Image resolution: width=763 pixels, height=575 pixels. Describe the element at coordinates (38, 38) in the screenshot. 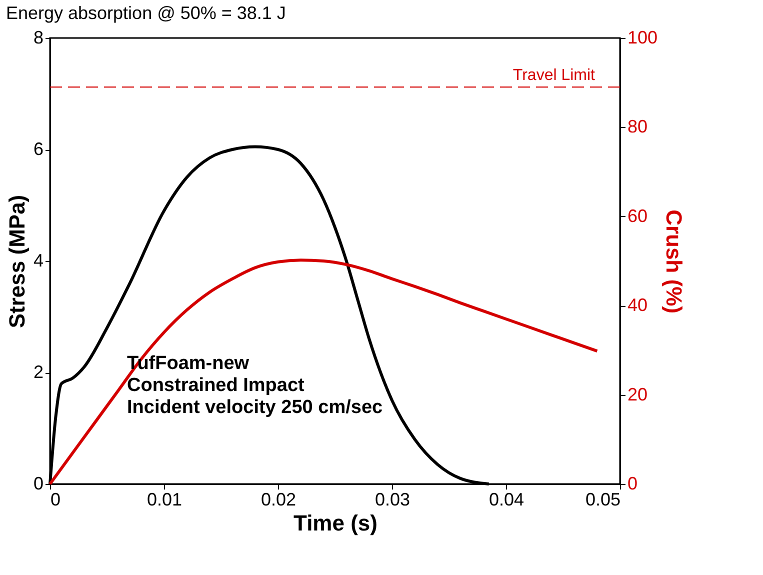

I see `y-tick-label: 8` at that location.